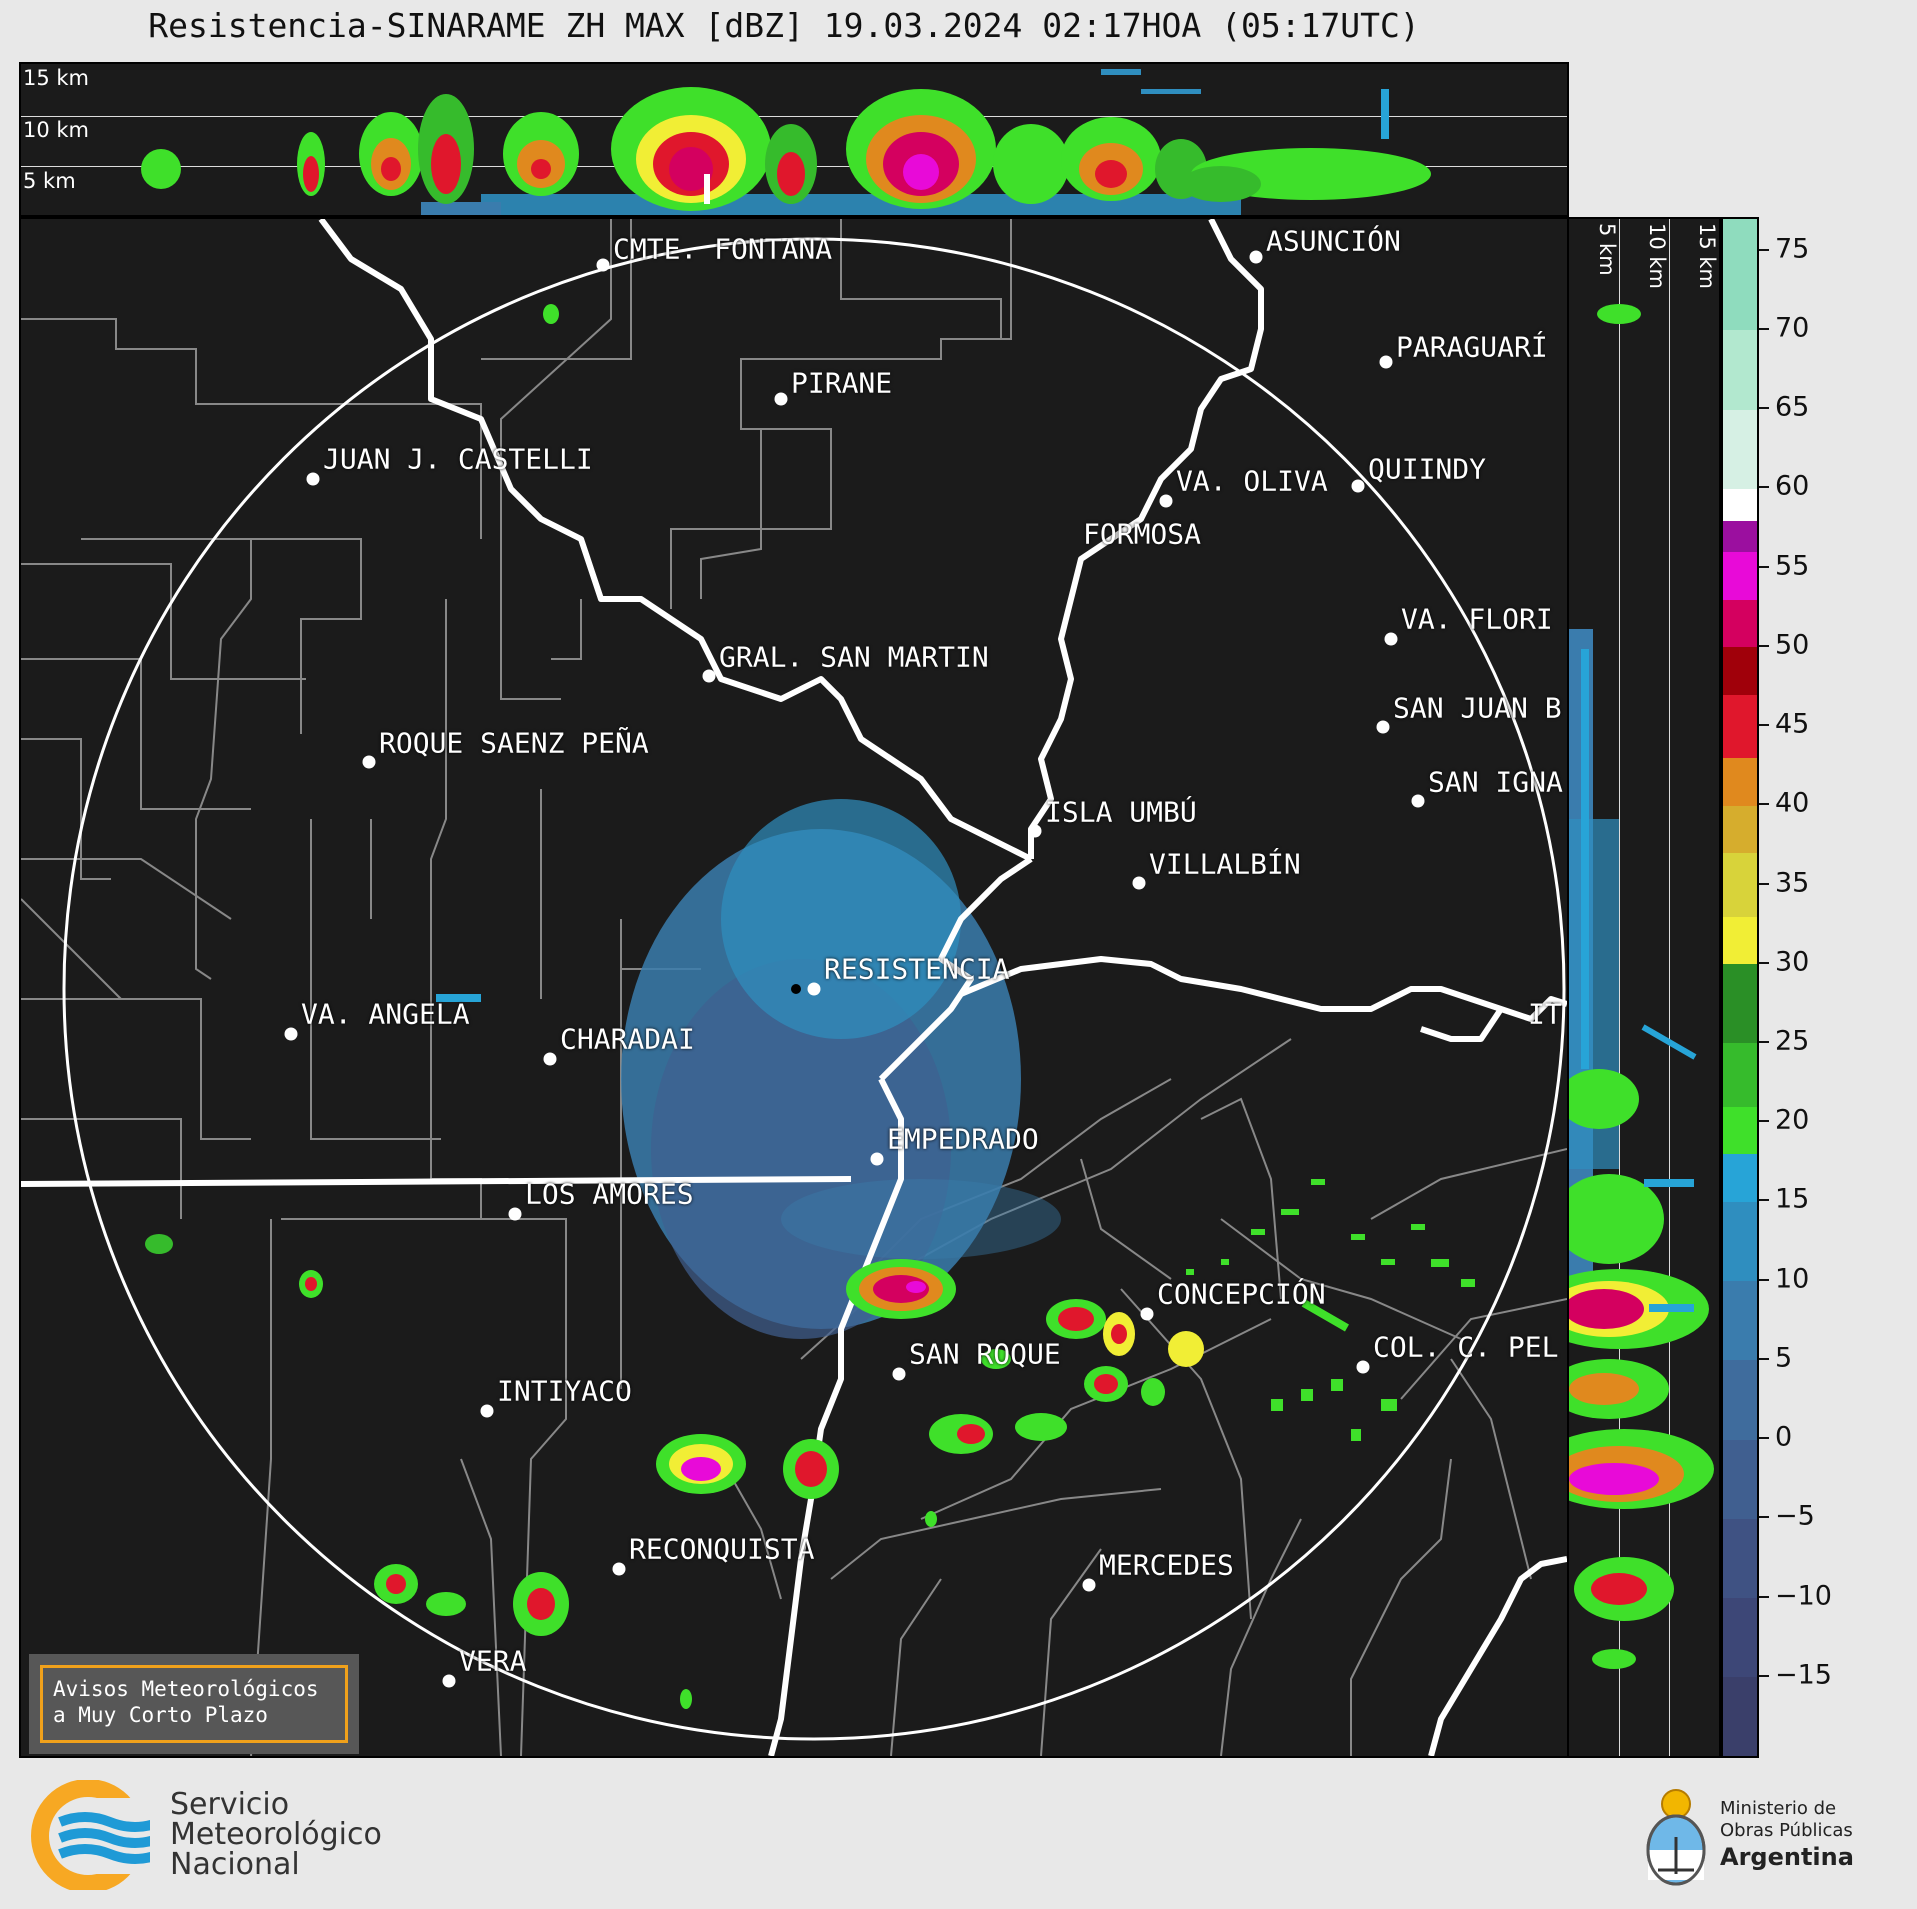 This screenshot has width=1917, height=1909. What do you see at coordinates (1669, 987) in the screenshot?
I see `grid-line-10km-v` at bounding box center [1669, 987].